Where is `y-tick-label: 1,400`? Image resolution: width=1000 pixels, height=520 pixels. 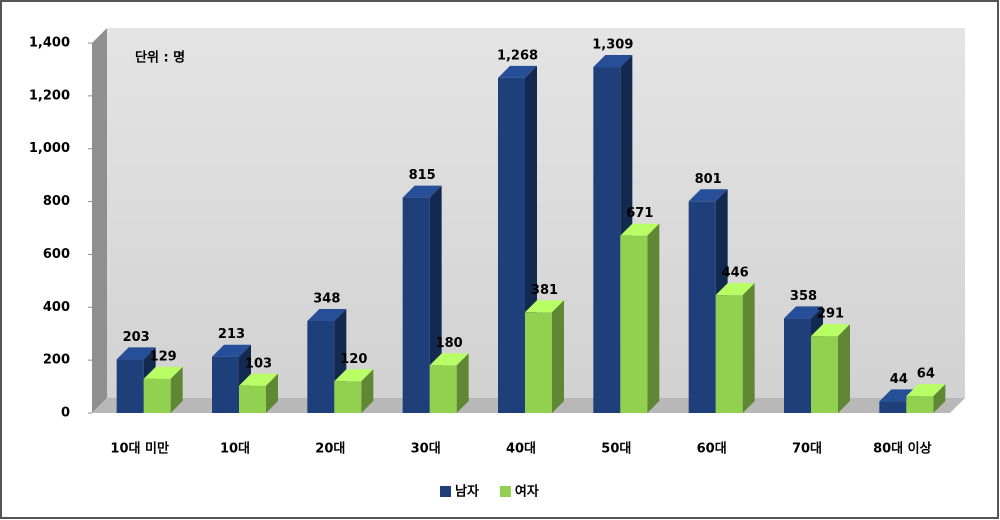 y-tick-label: 1,400 is located at coordinates (49, 43).